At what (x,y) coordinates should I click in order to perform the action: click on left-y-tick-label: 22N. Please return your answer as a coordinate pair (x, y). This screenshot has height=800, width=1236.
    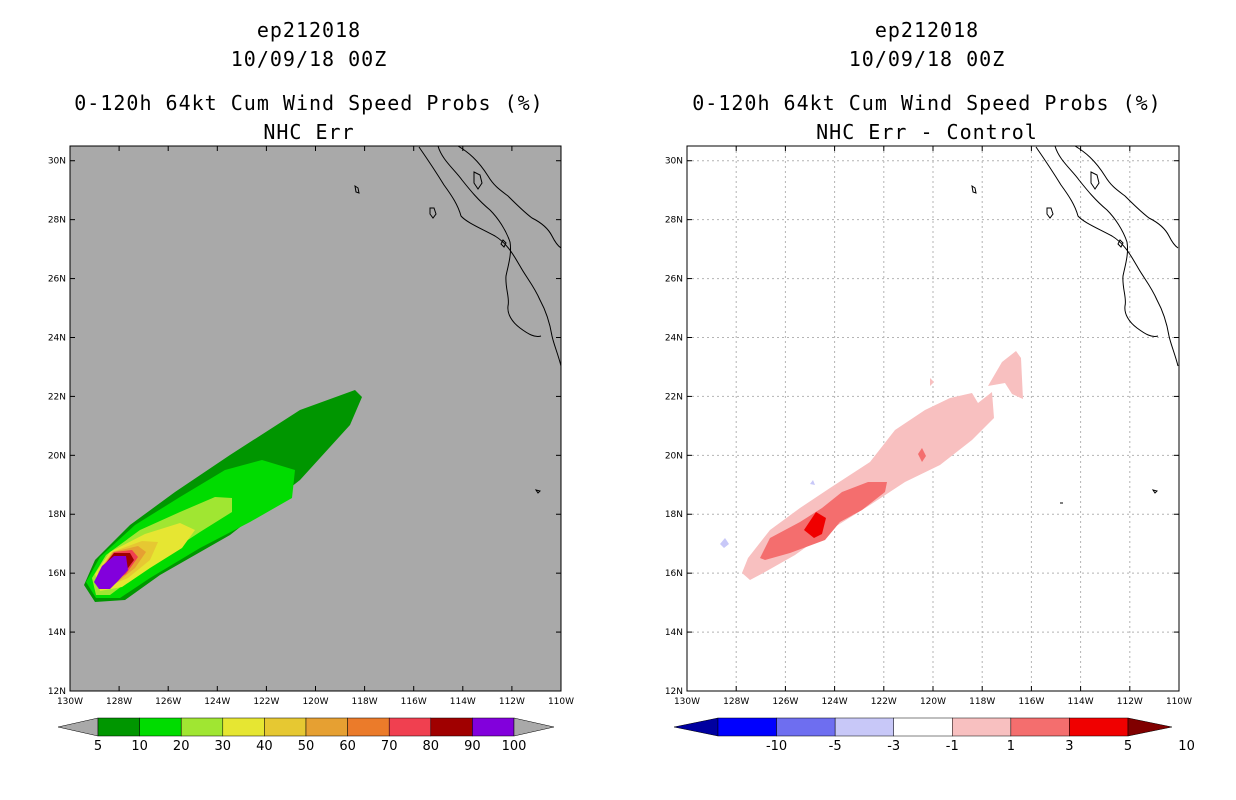
    Looking at the image, I should click on (57, 397).